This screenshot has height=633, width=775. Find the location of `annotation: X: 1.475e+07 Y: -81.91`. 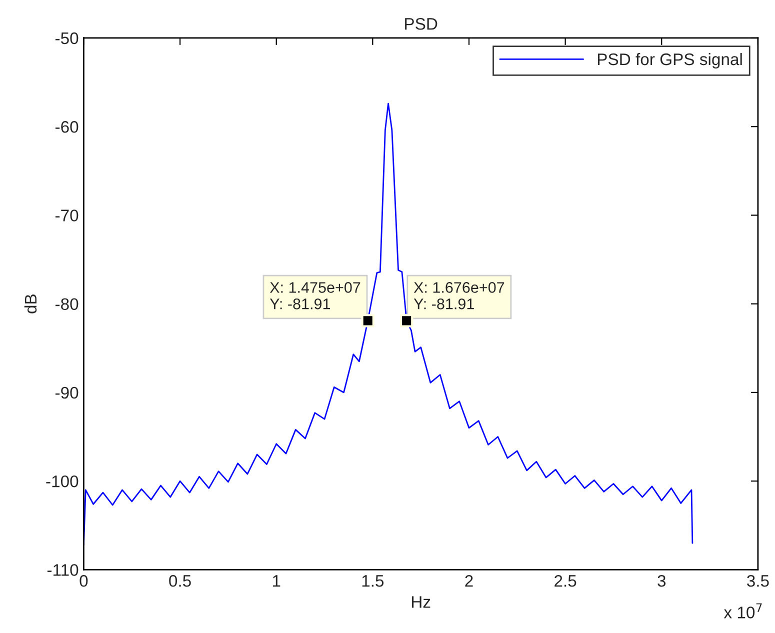

annotation: X: 1.475e+07 Y: -81.91 is located at coordinates (315, 296).